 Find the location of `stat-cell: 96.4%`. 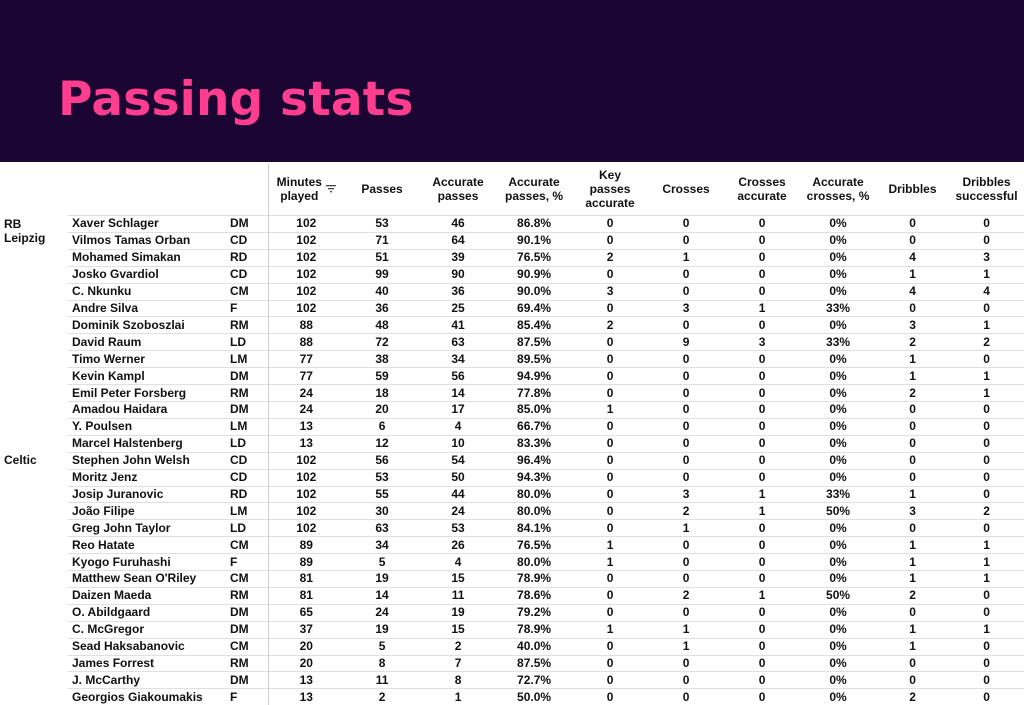

stat-cell: 96.4% is located at coordinates (534, 460).